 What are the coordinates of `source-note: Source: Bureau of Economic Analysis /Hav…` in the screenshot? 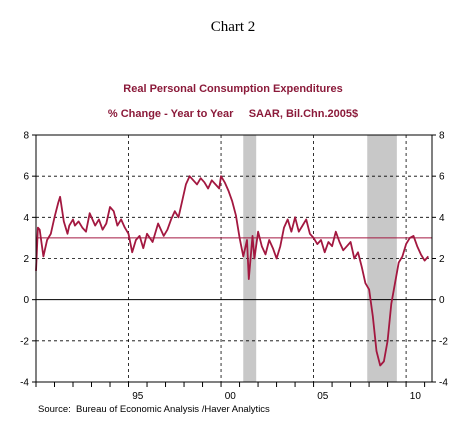 It's located at (154, 409).